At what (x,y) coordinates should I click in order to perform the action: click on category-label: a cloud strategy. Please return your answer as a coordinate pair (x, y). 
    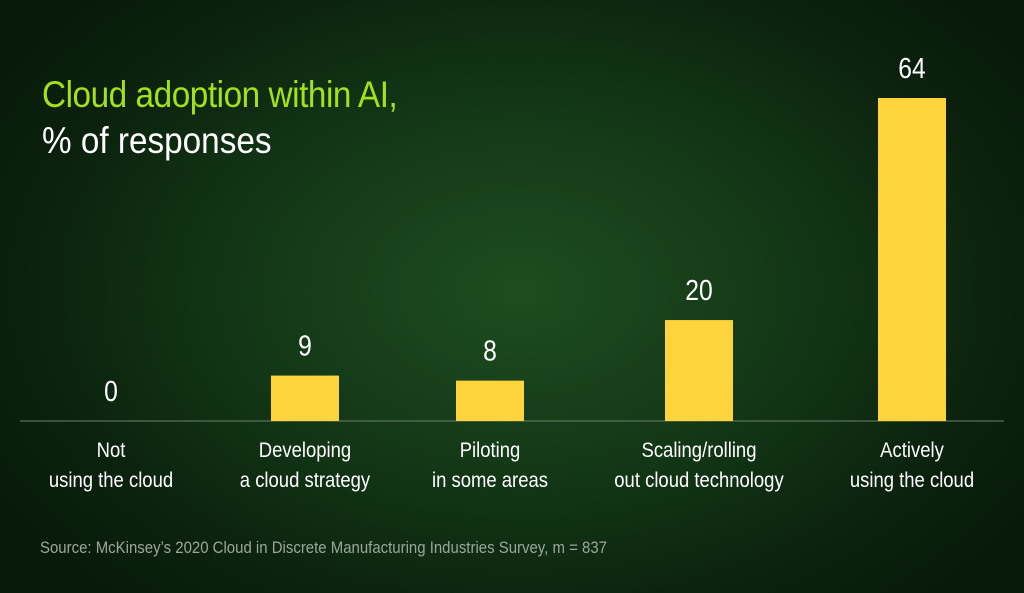
    Looking at the image, I should click on (305, 480).